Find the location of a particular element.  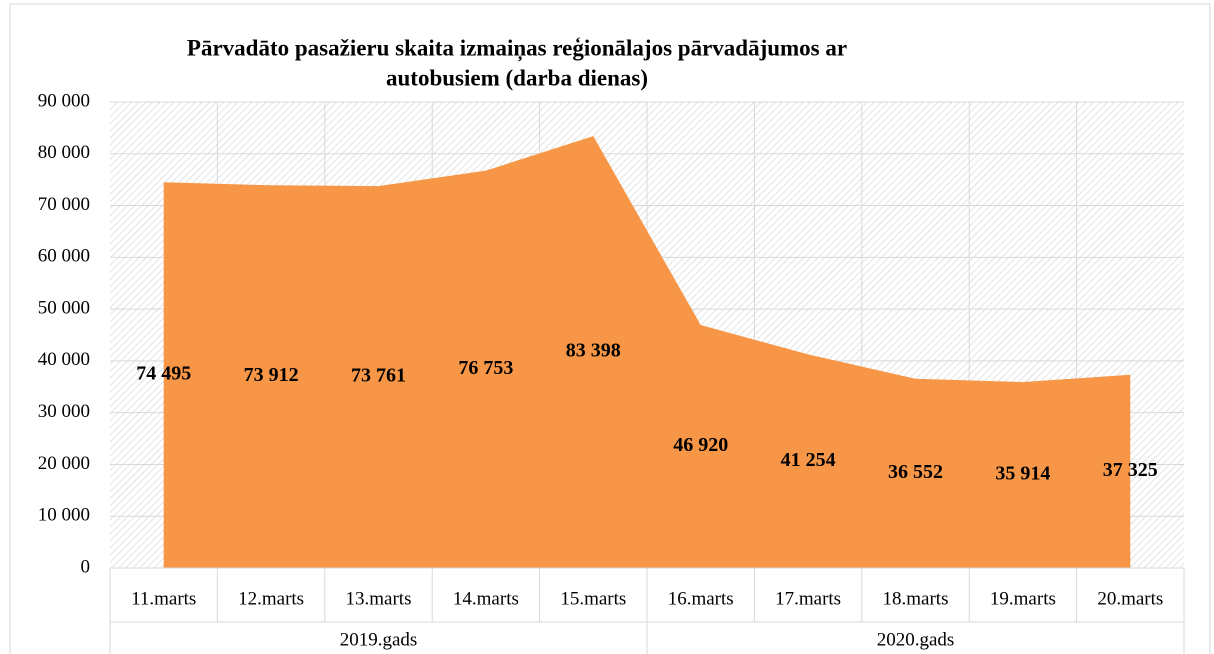

x-tick-label: 15.marts is located at coordinates (593, 598).